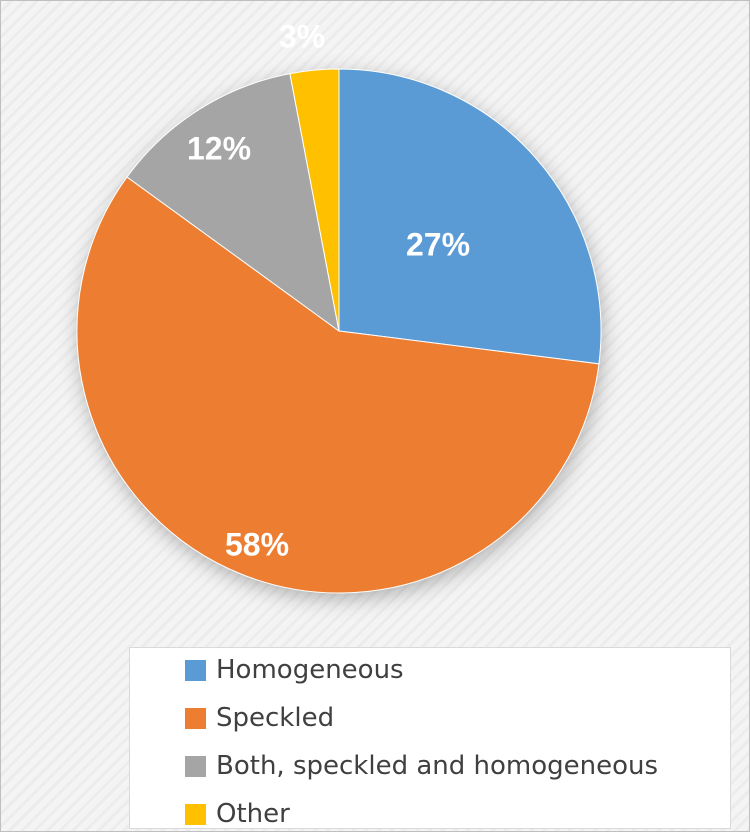 This screenshot has width=750, height=834. I want to click on legend-item-speckled: Speckled, so click(259, 718).